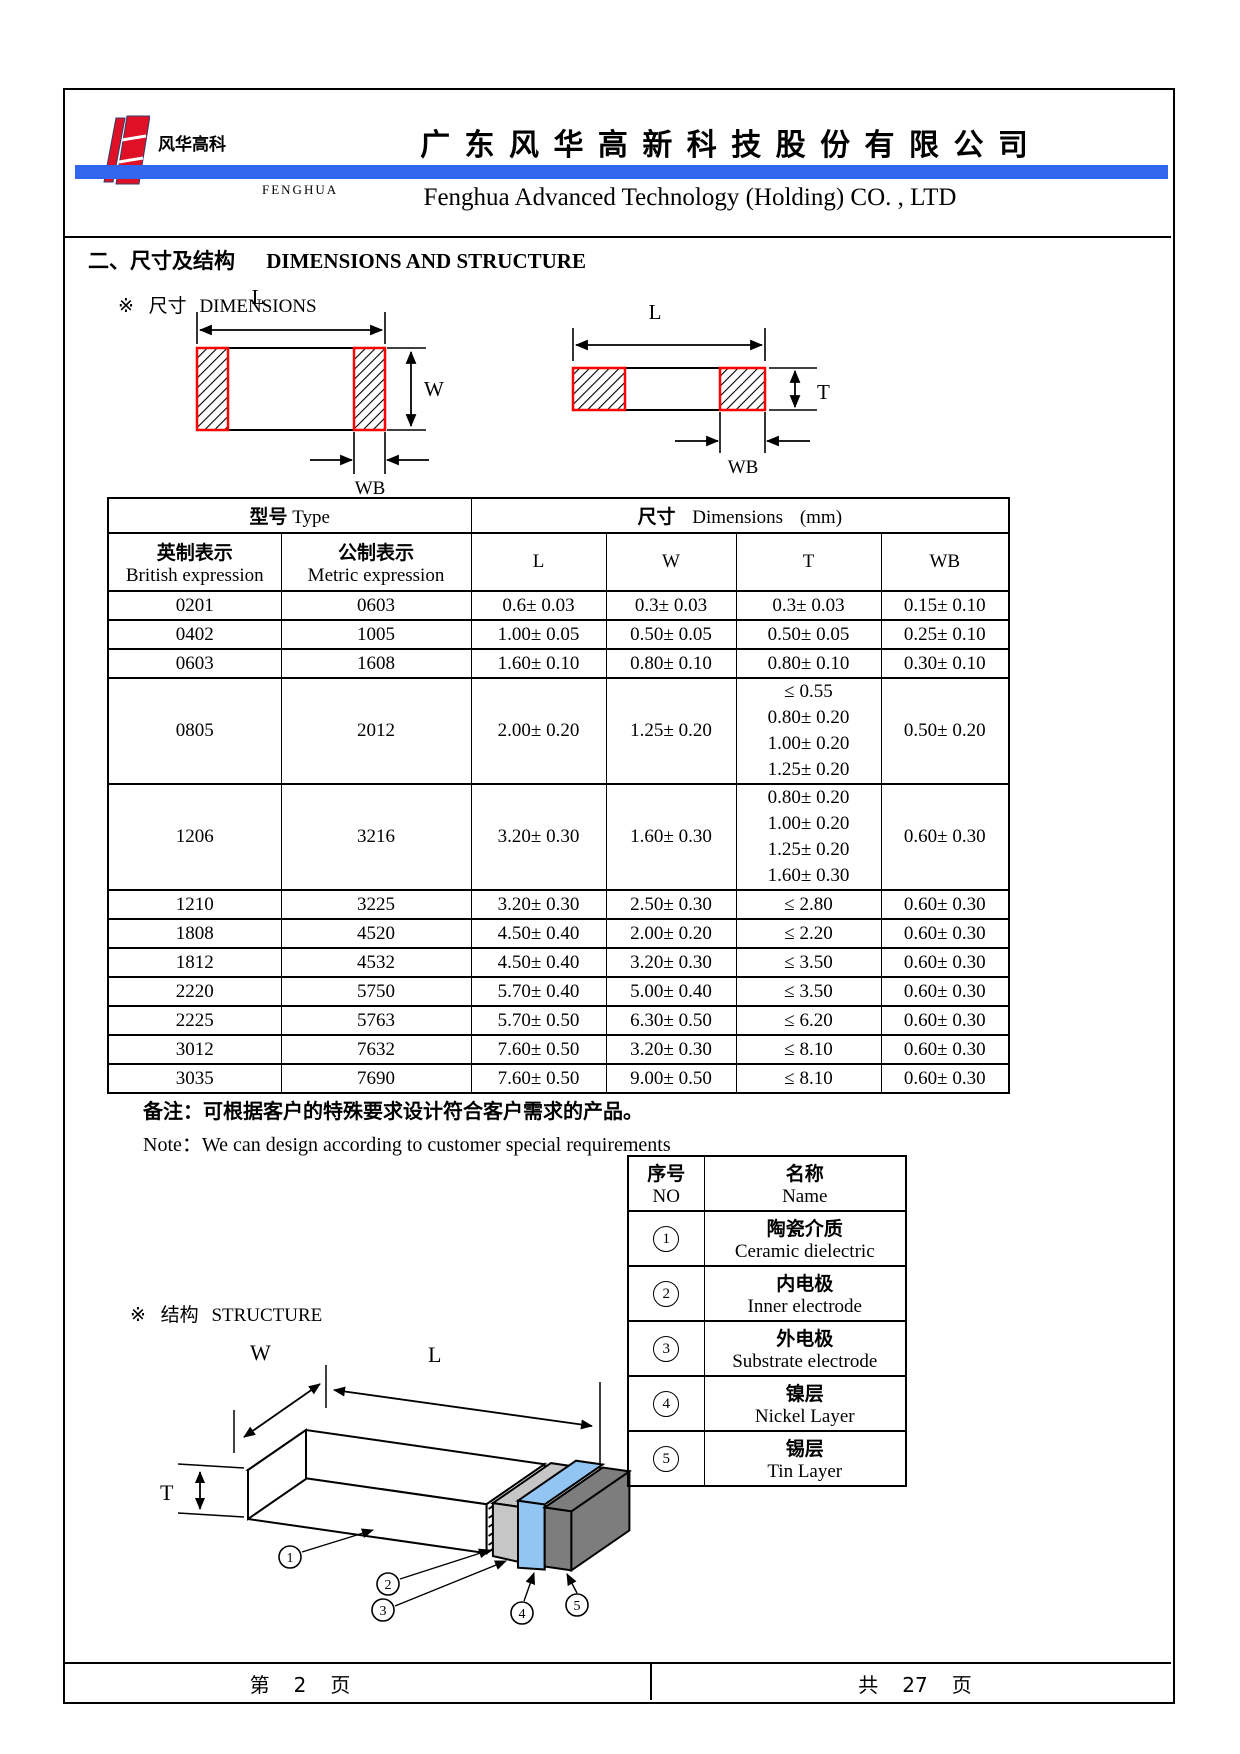  Describe the element at coordinates (805, 1471) in the screenshot. I see `structure-name-en: Tin Layer` at that location.